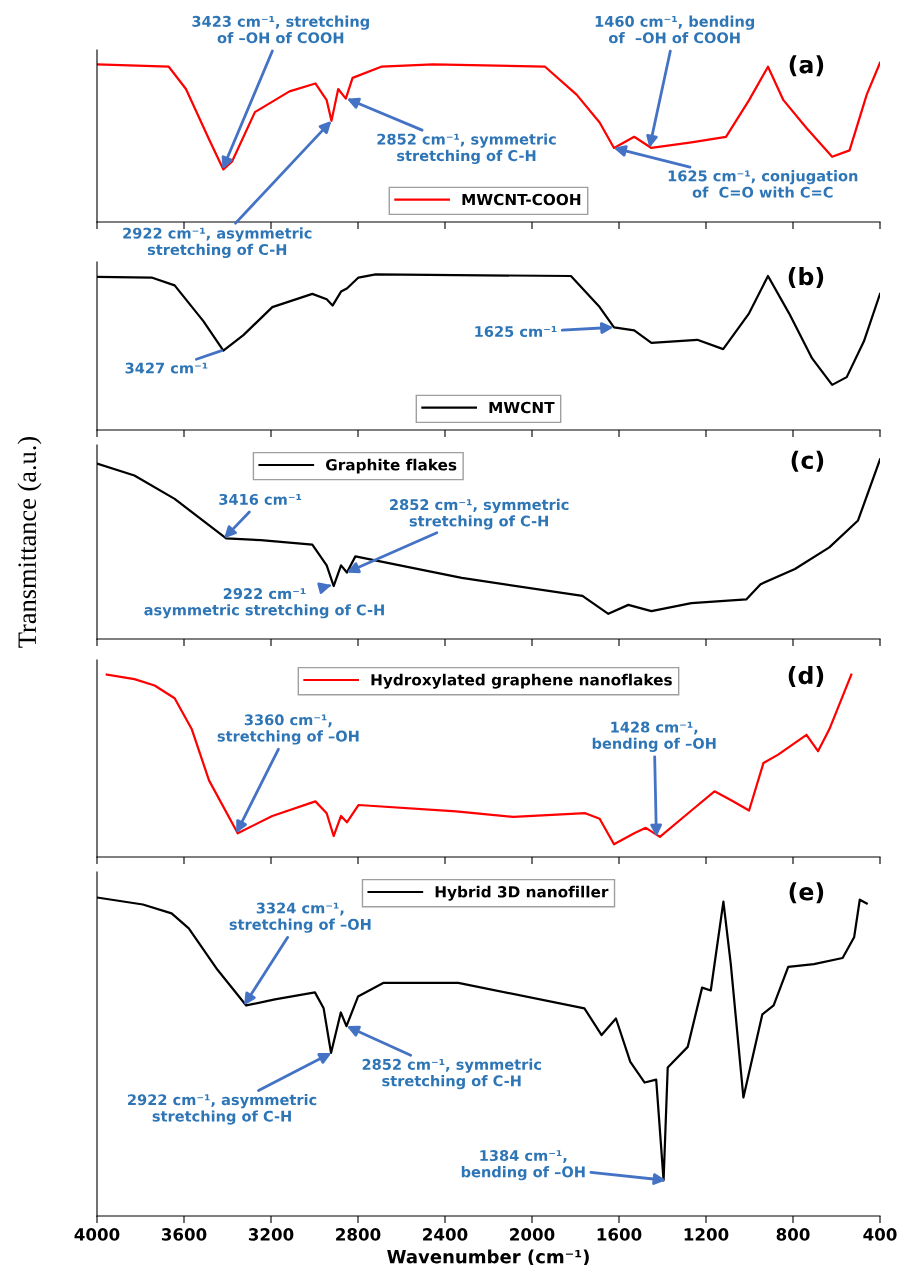  I want to click on annotation: 1625 cm⁻¹, conjugation of C=O with C=C, so click(763, 184).